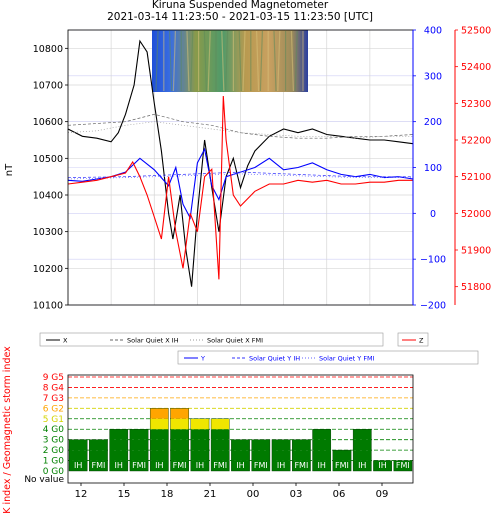 The width and height of the screenshot is (500, 521). I want to click on red-tick-label: 52000, so click(476, 214).